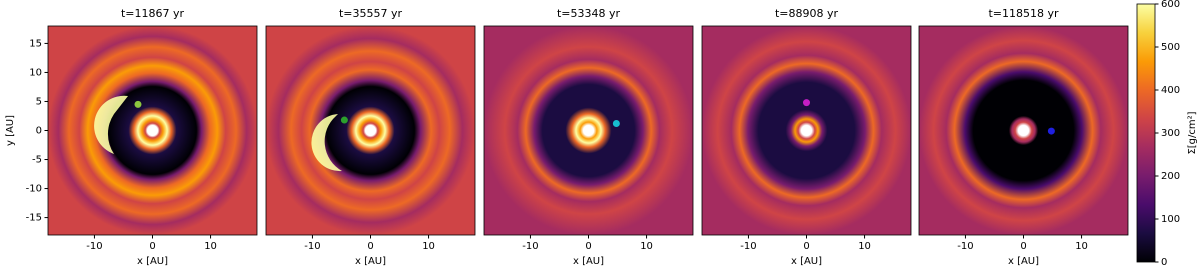 This screenshot has height=277, width=1200. What do you see at coordinates (153, 13) in the screenshot?
I see `panel-title: t=11867 yr` at bounding box center [153, 13].